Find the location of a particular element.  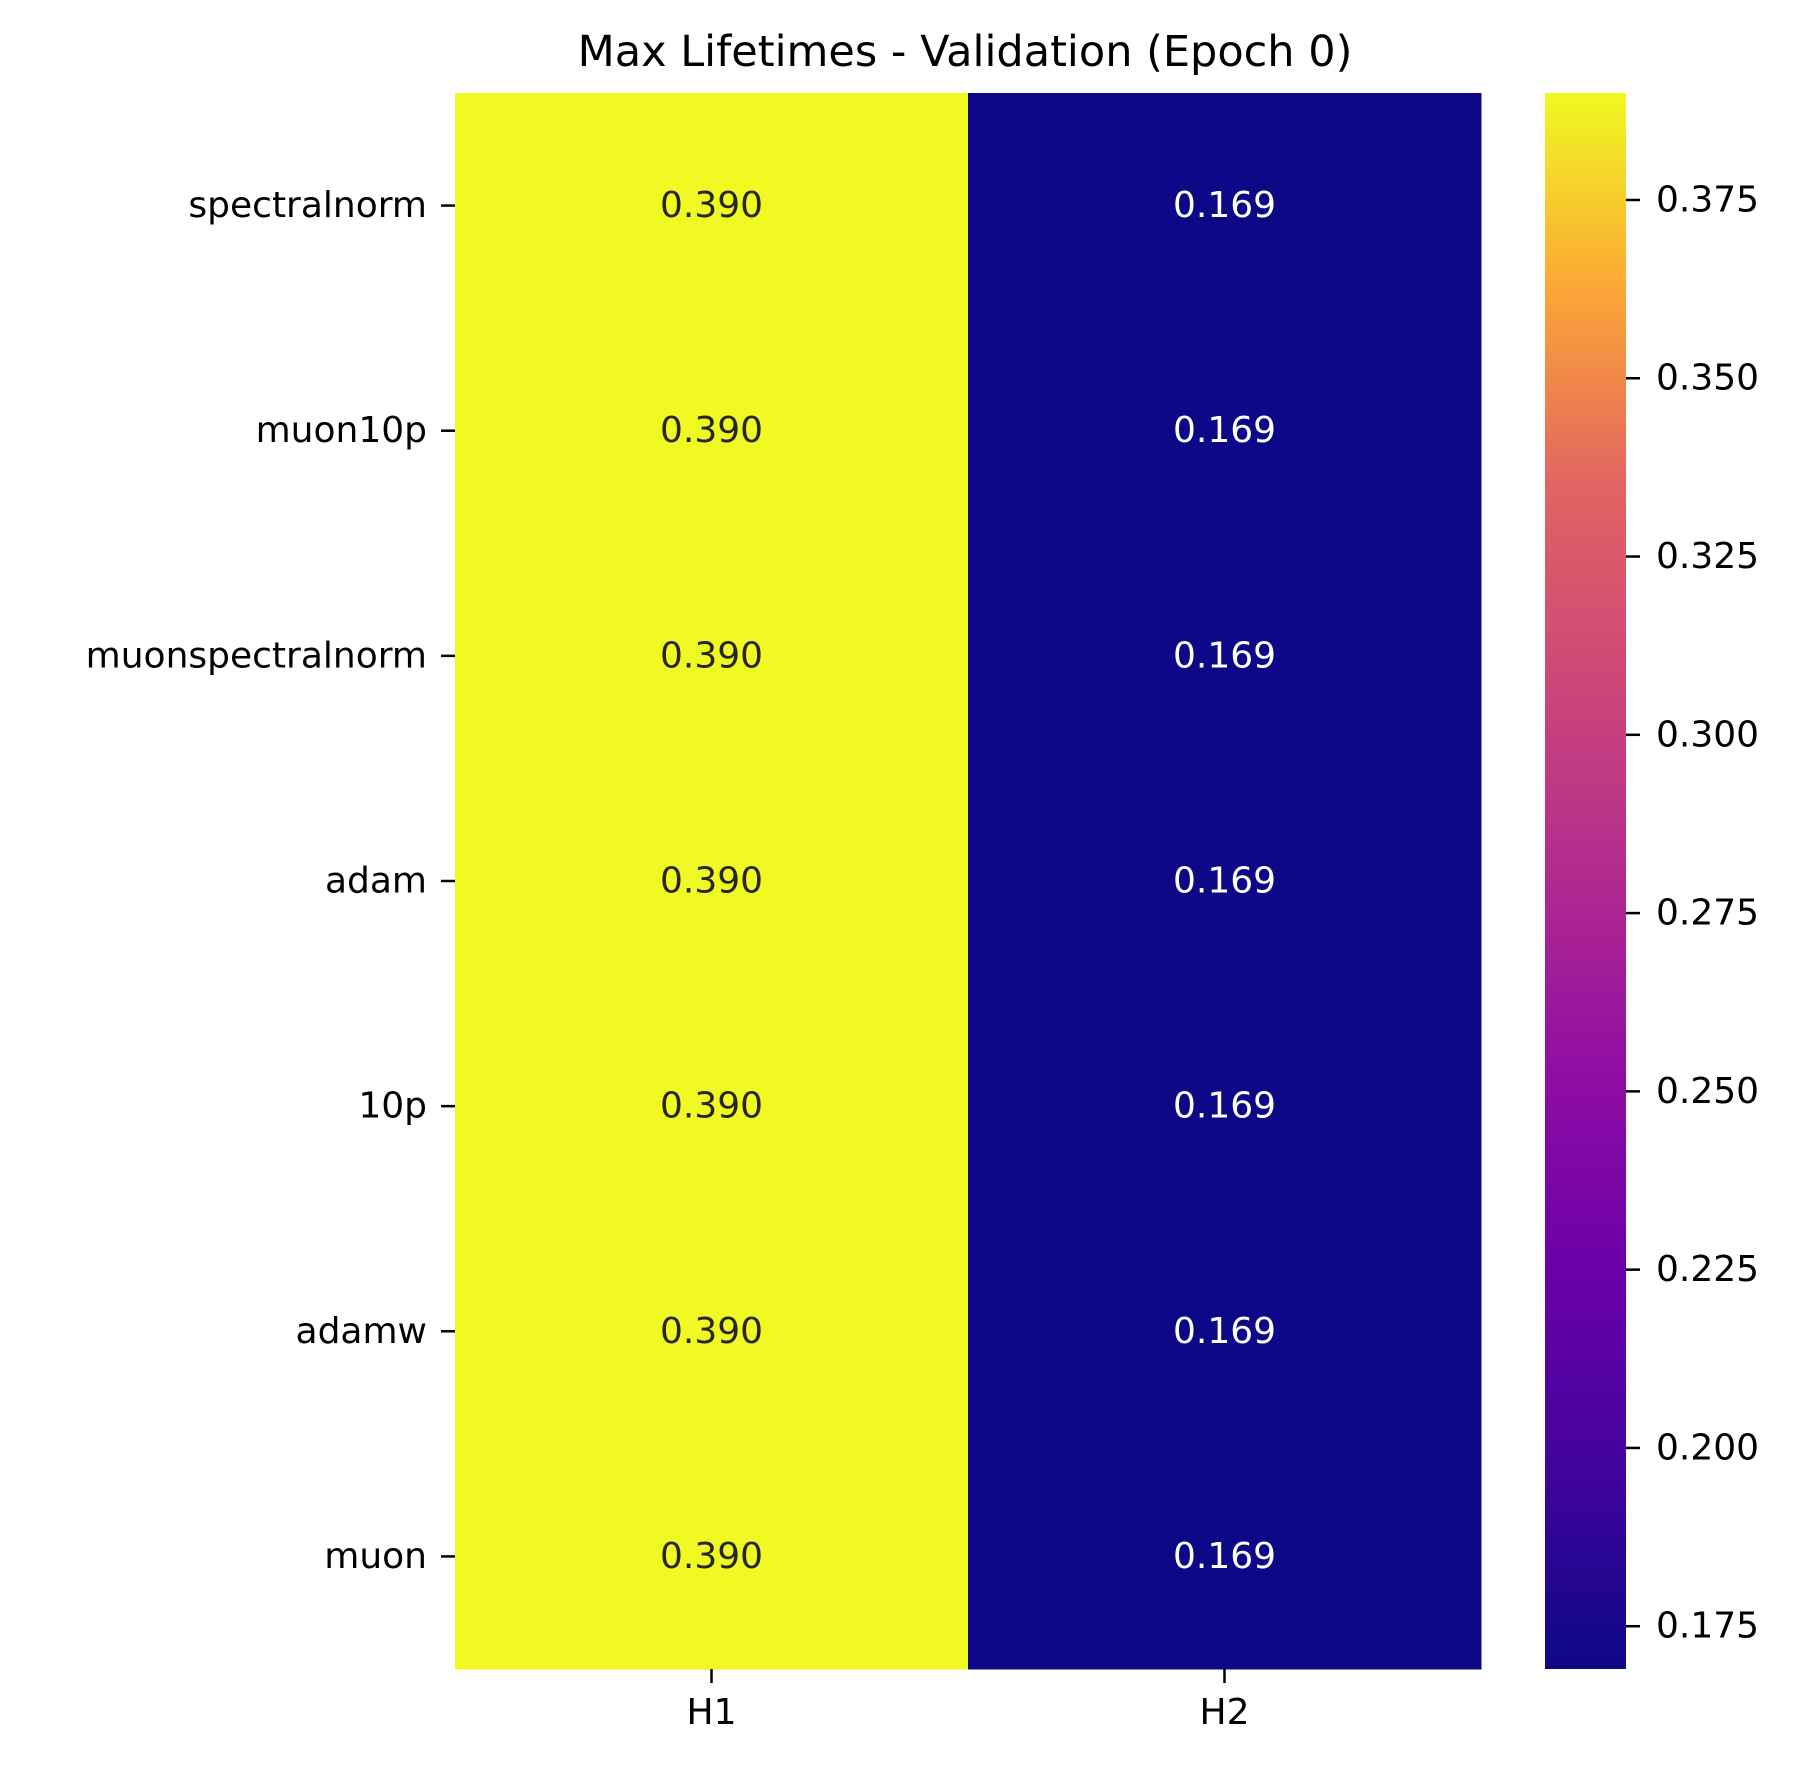

y-tick-label: adamw is located at coordinates (361, 1331).